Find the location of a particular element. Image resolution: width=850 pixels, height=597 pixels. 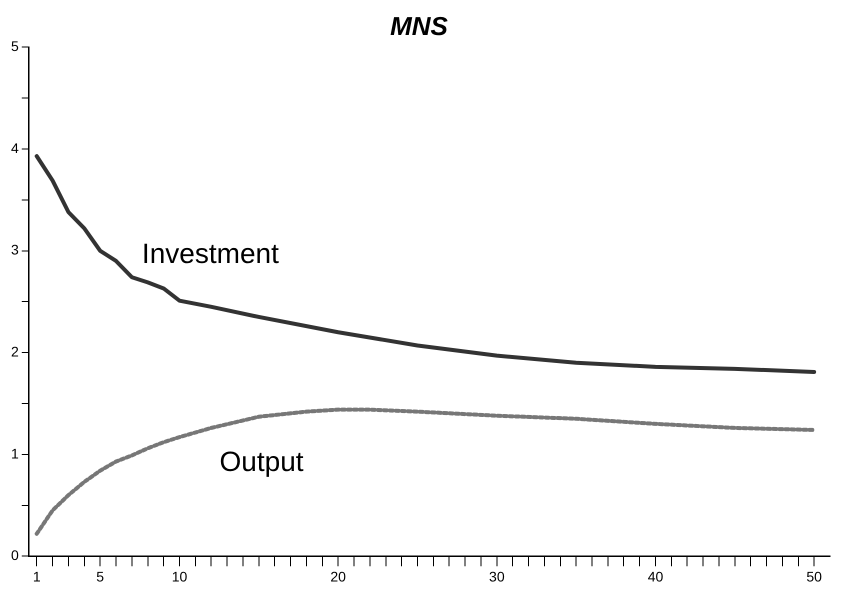

series-label: Output is located at coordinates (262, 461).